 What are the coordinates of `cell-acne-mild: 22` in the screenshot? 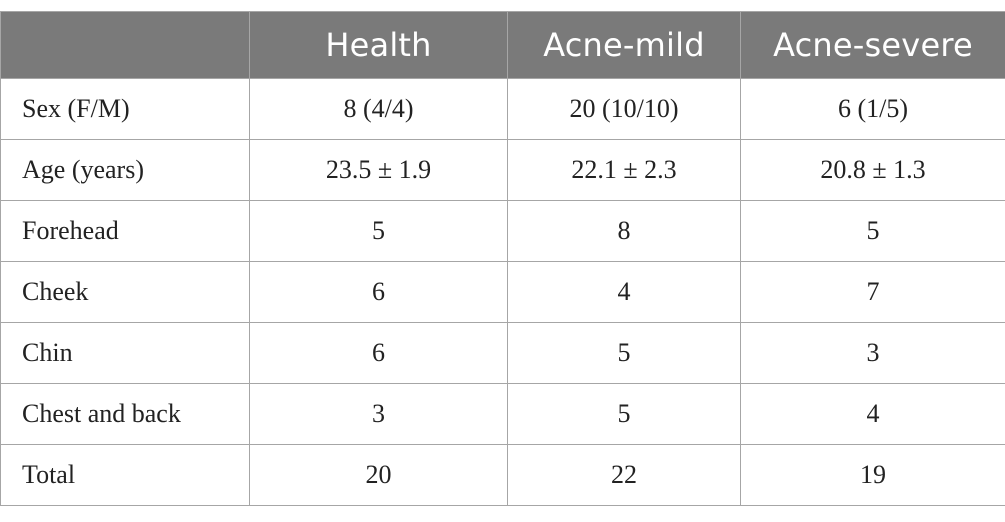 It's located at (624, 475).